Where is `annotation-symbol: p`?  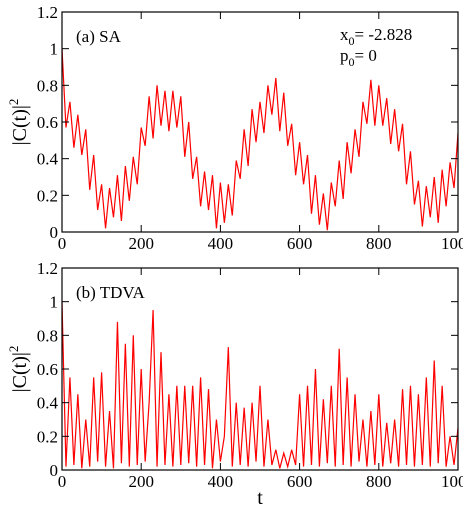
annotation-symbol: p is located at coordinates (344, 55).